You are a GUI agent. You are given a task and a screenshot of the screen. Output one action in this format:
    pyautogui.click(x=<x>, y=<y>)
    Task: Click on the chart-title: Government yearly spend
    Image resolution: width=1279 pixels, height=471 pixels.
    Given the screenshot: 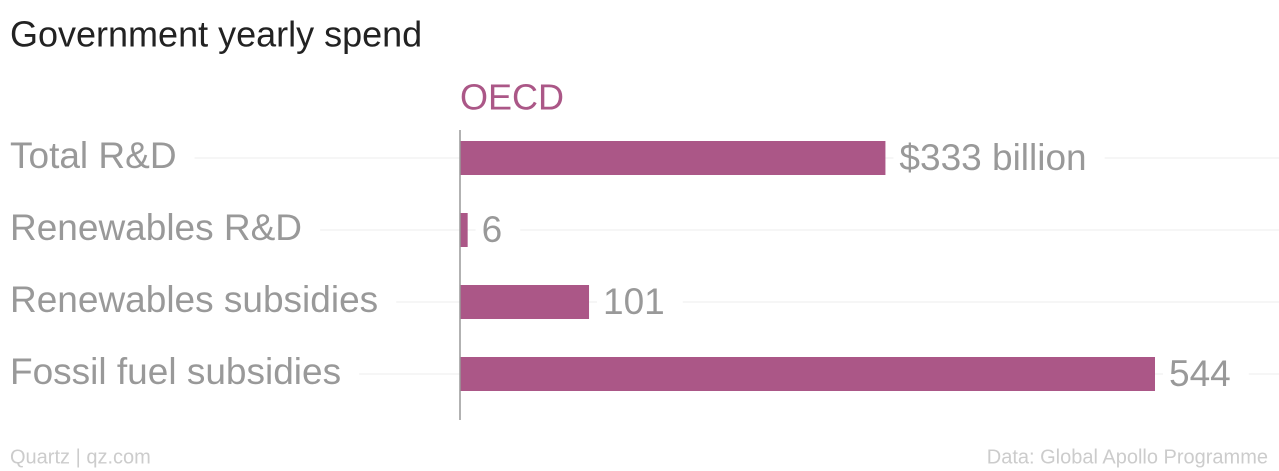 What is the action you would take?
    pyautogui.click(x=216, y=34)
    